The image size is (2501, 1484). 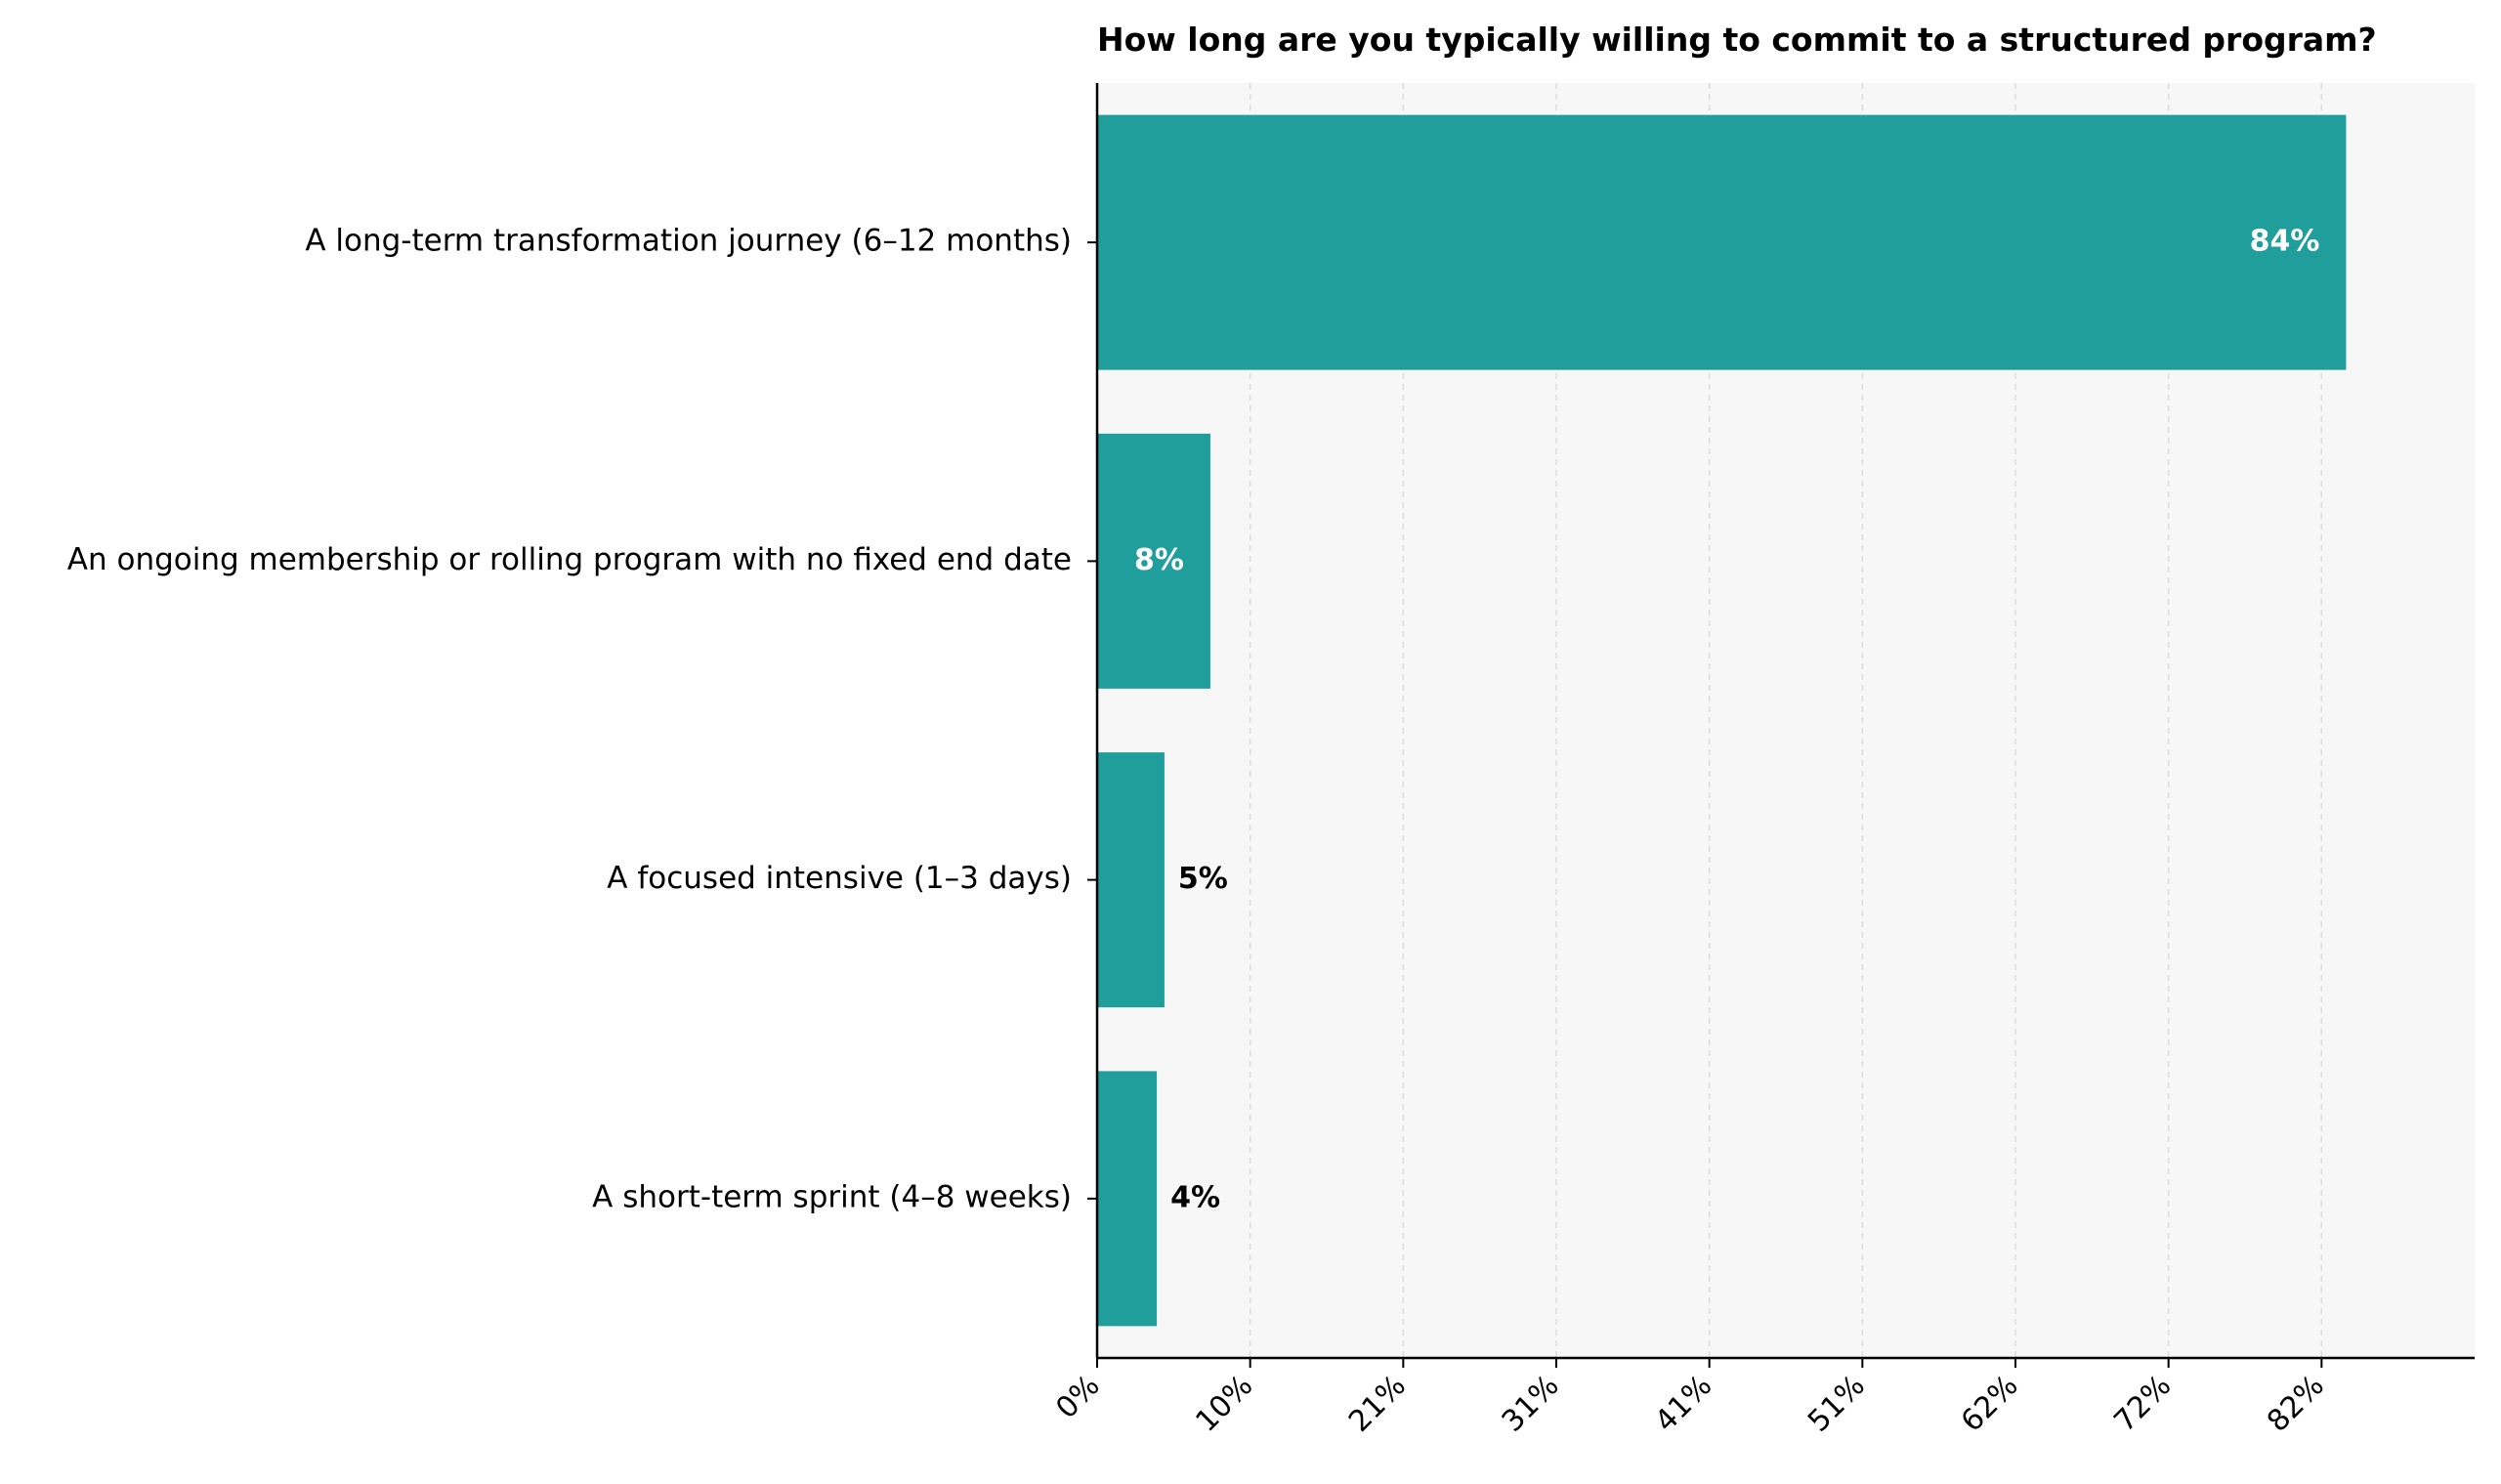 I want to click on x-tick-label: 82%, so click(x=2296, y=1404).